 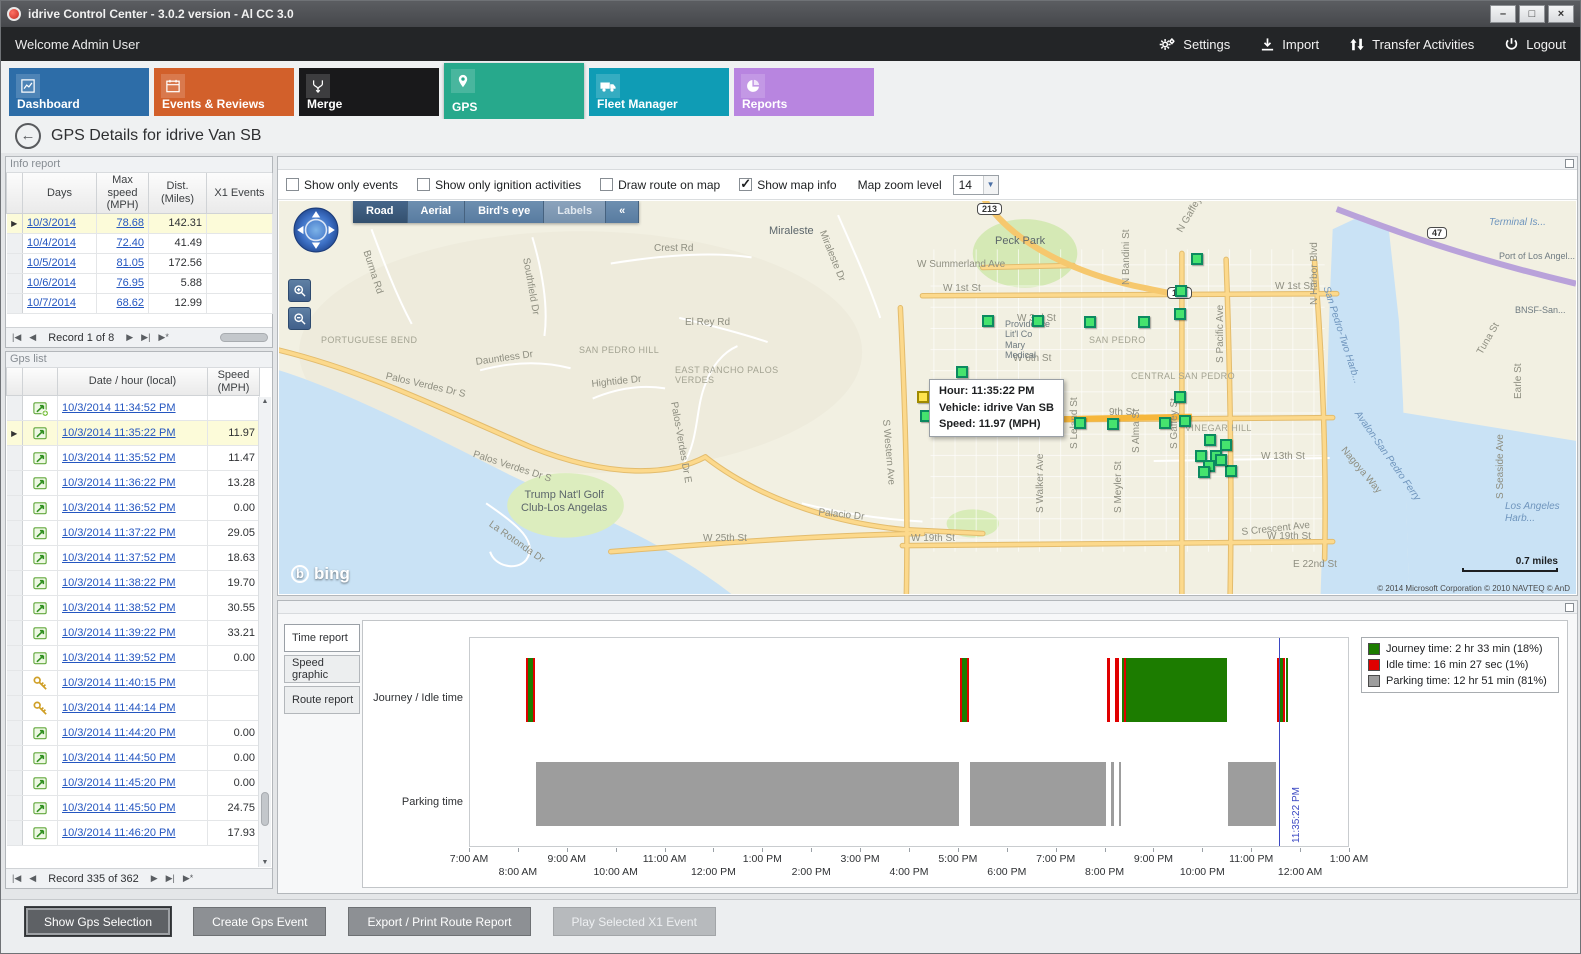 I want to click on zoom-out-button, so click(x=299, y=318).